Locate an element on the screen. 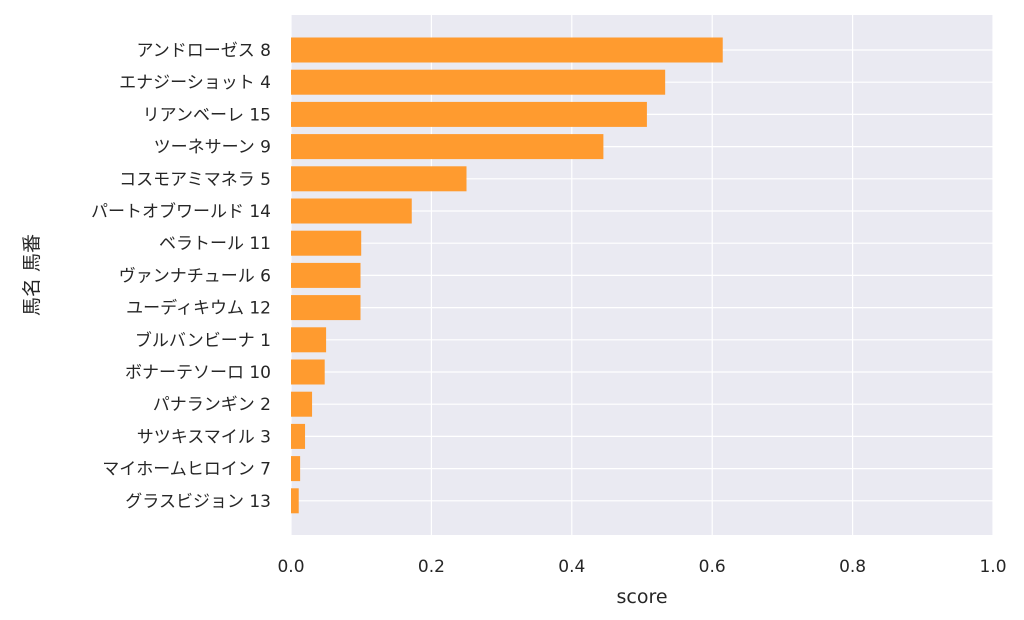 This screenshot has height=620, width=1024. y-tick-label: ユーディキウム 12 is located at coordinates (198, 308).